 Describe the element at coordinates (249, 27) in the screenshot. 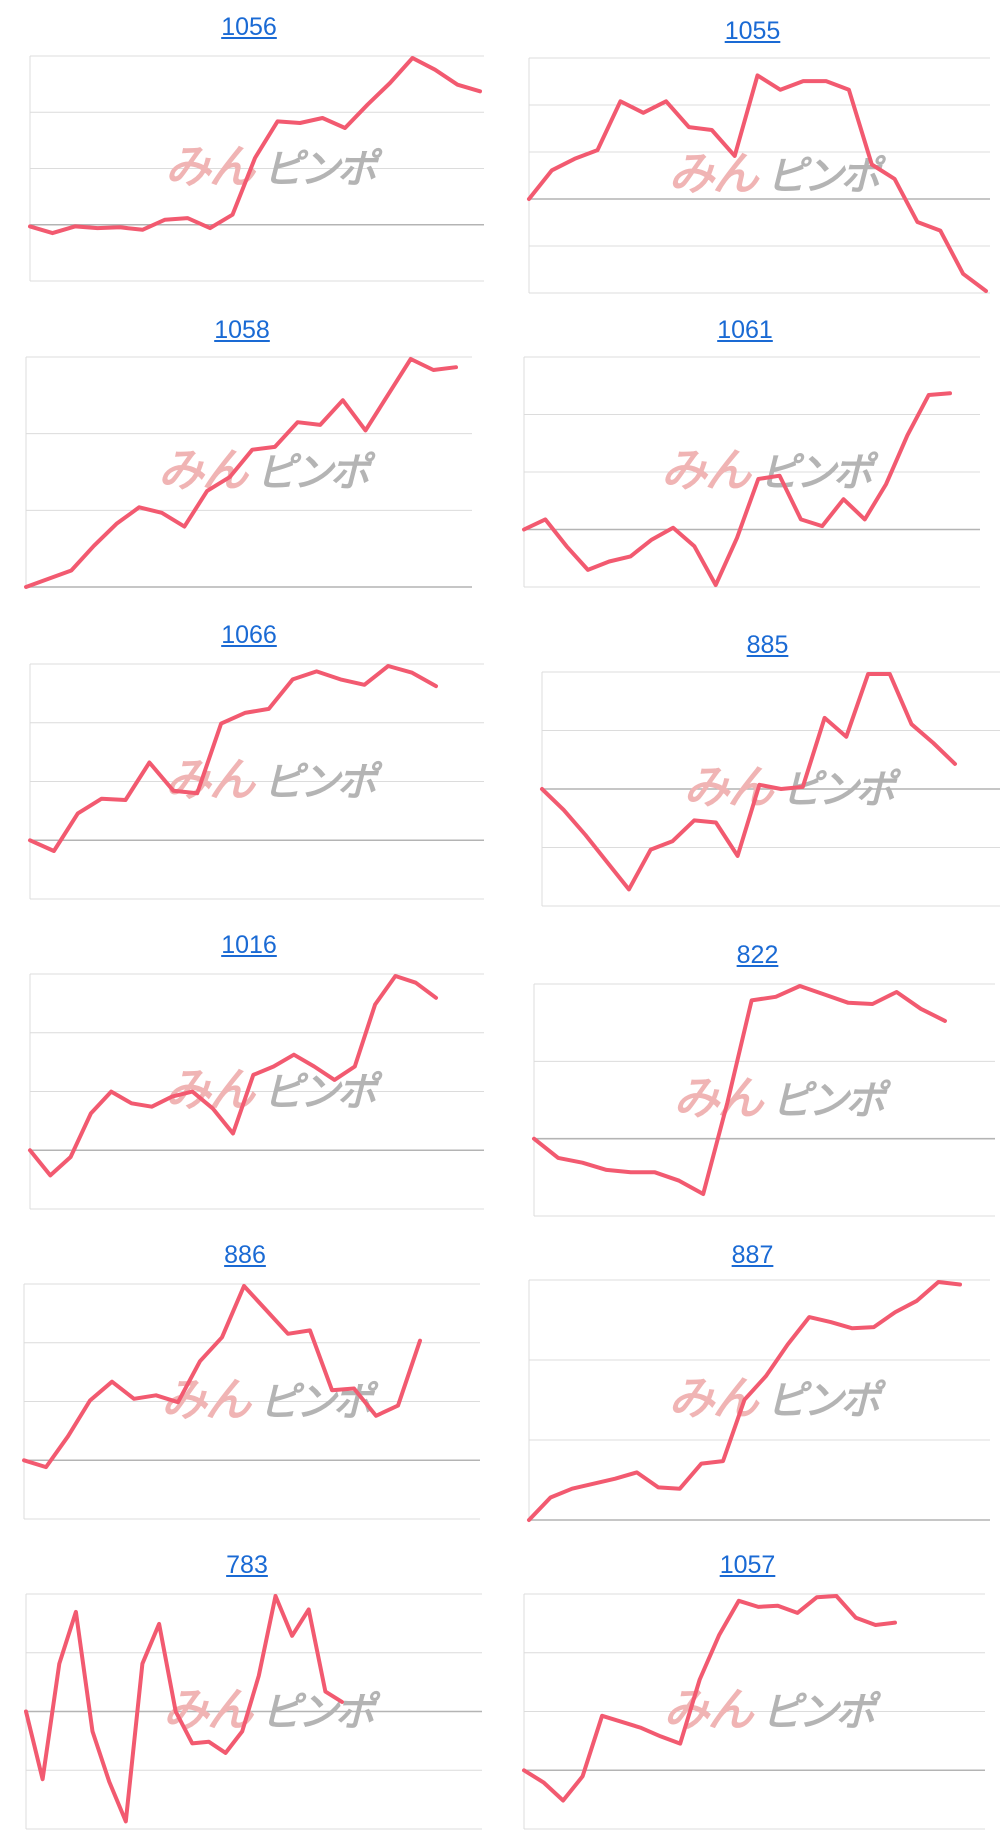

I see `chart-title-link: 1056` at that location.